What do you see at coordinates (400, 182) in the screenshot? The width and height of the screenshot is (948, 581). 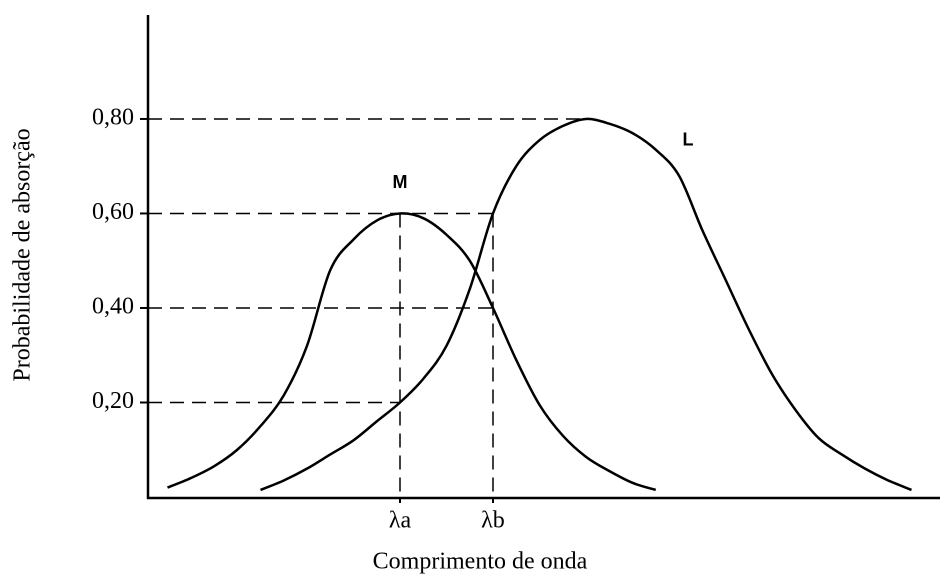 I see `series-label: M` at bounding box center [400, 182].